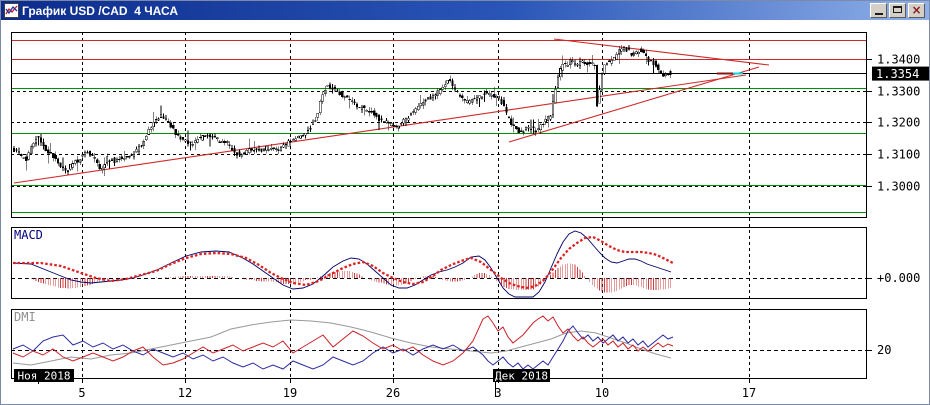 This screenshot has width=930, height=405. I want to click on month-label: Ноя 2018, so click(44, 376).